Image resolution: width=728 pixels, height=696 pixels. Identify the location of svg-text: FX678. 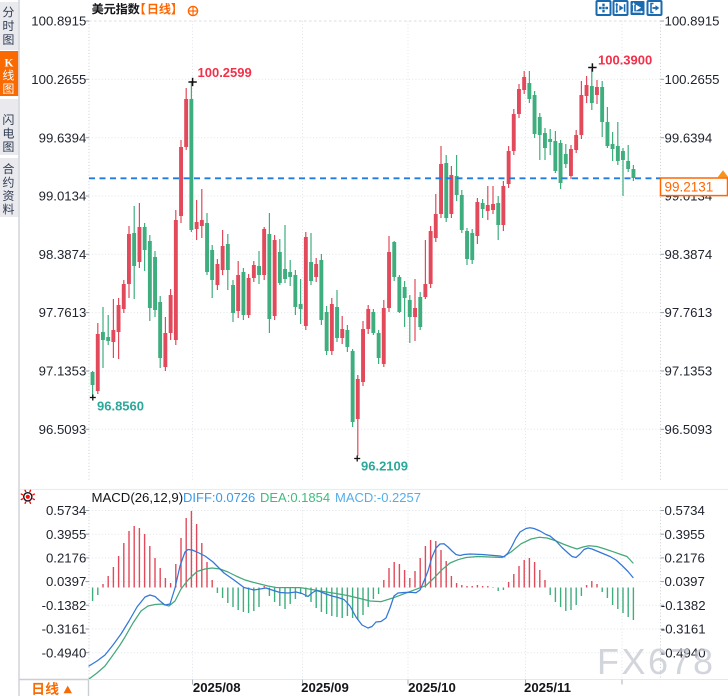
(656, 661).